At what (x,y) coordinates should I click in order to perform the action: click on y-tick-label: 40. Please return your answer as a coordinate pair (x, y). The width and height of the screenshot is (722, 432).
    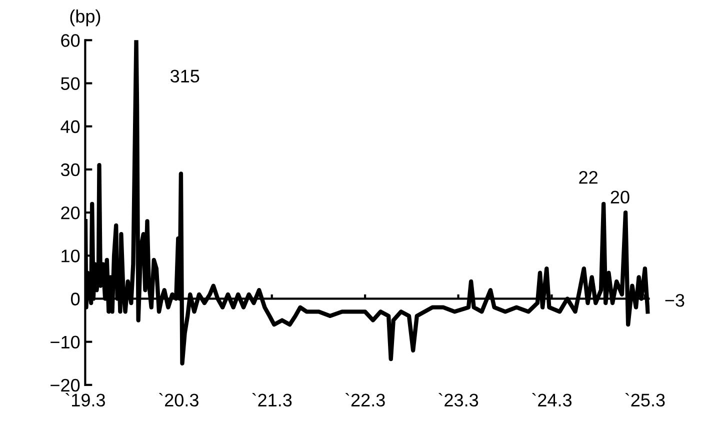
    Looking at the image, I should click on (70, 127).